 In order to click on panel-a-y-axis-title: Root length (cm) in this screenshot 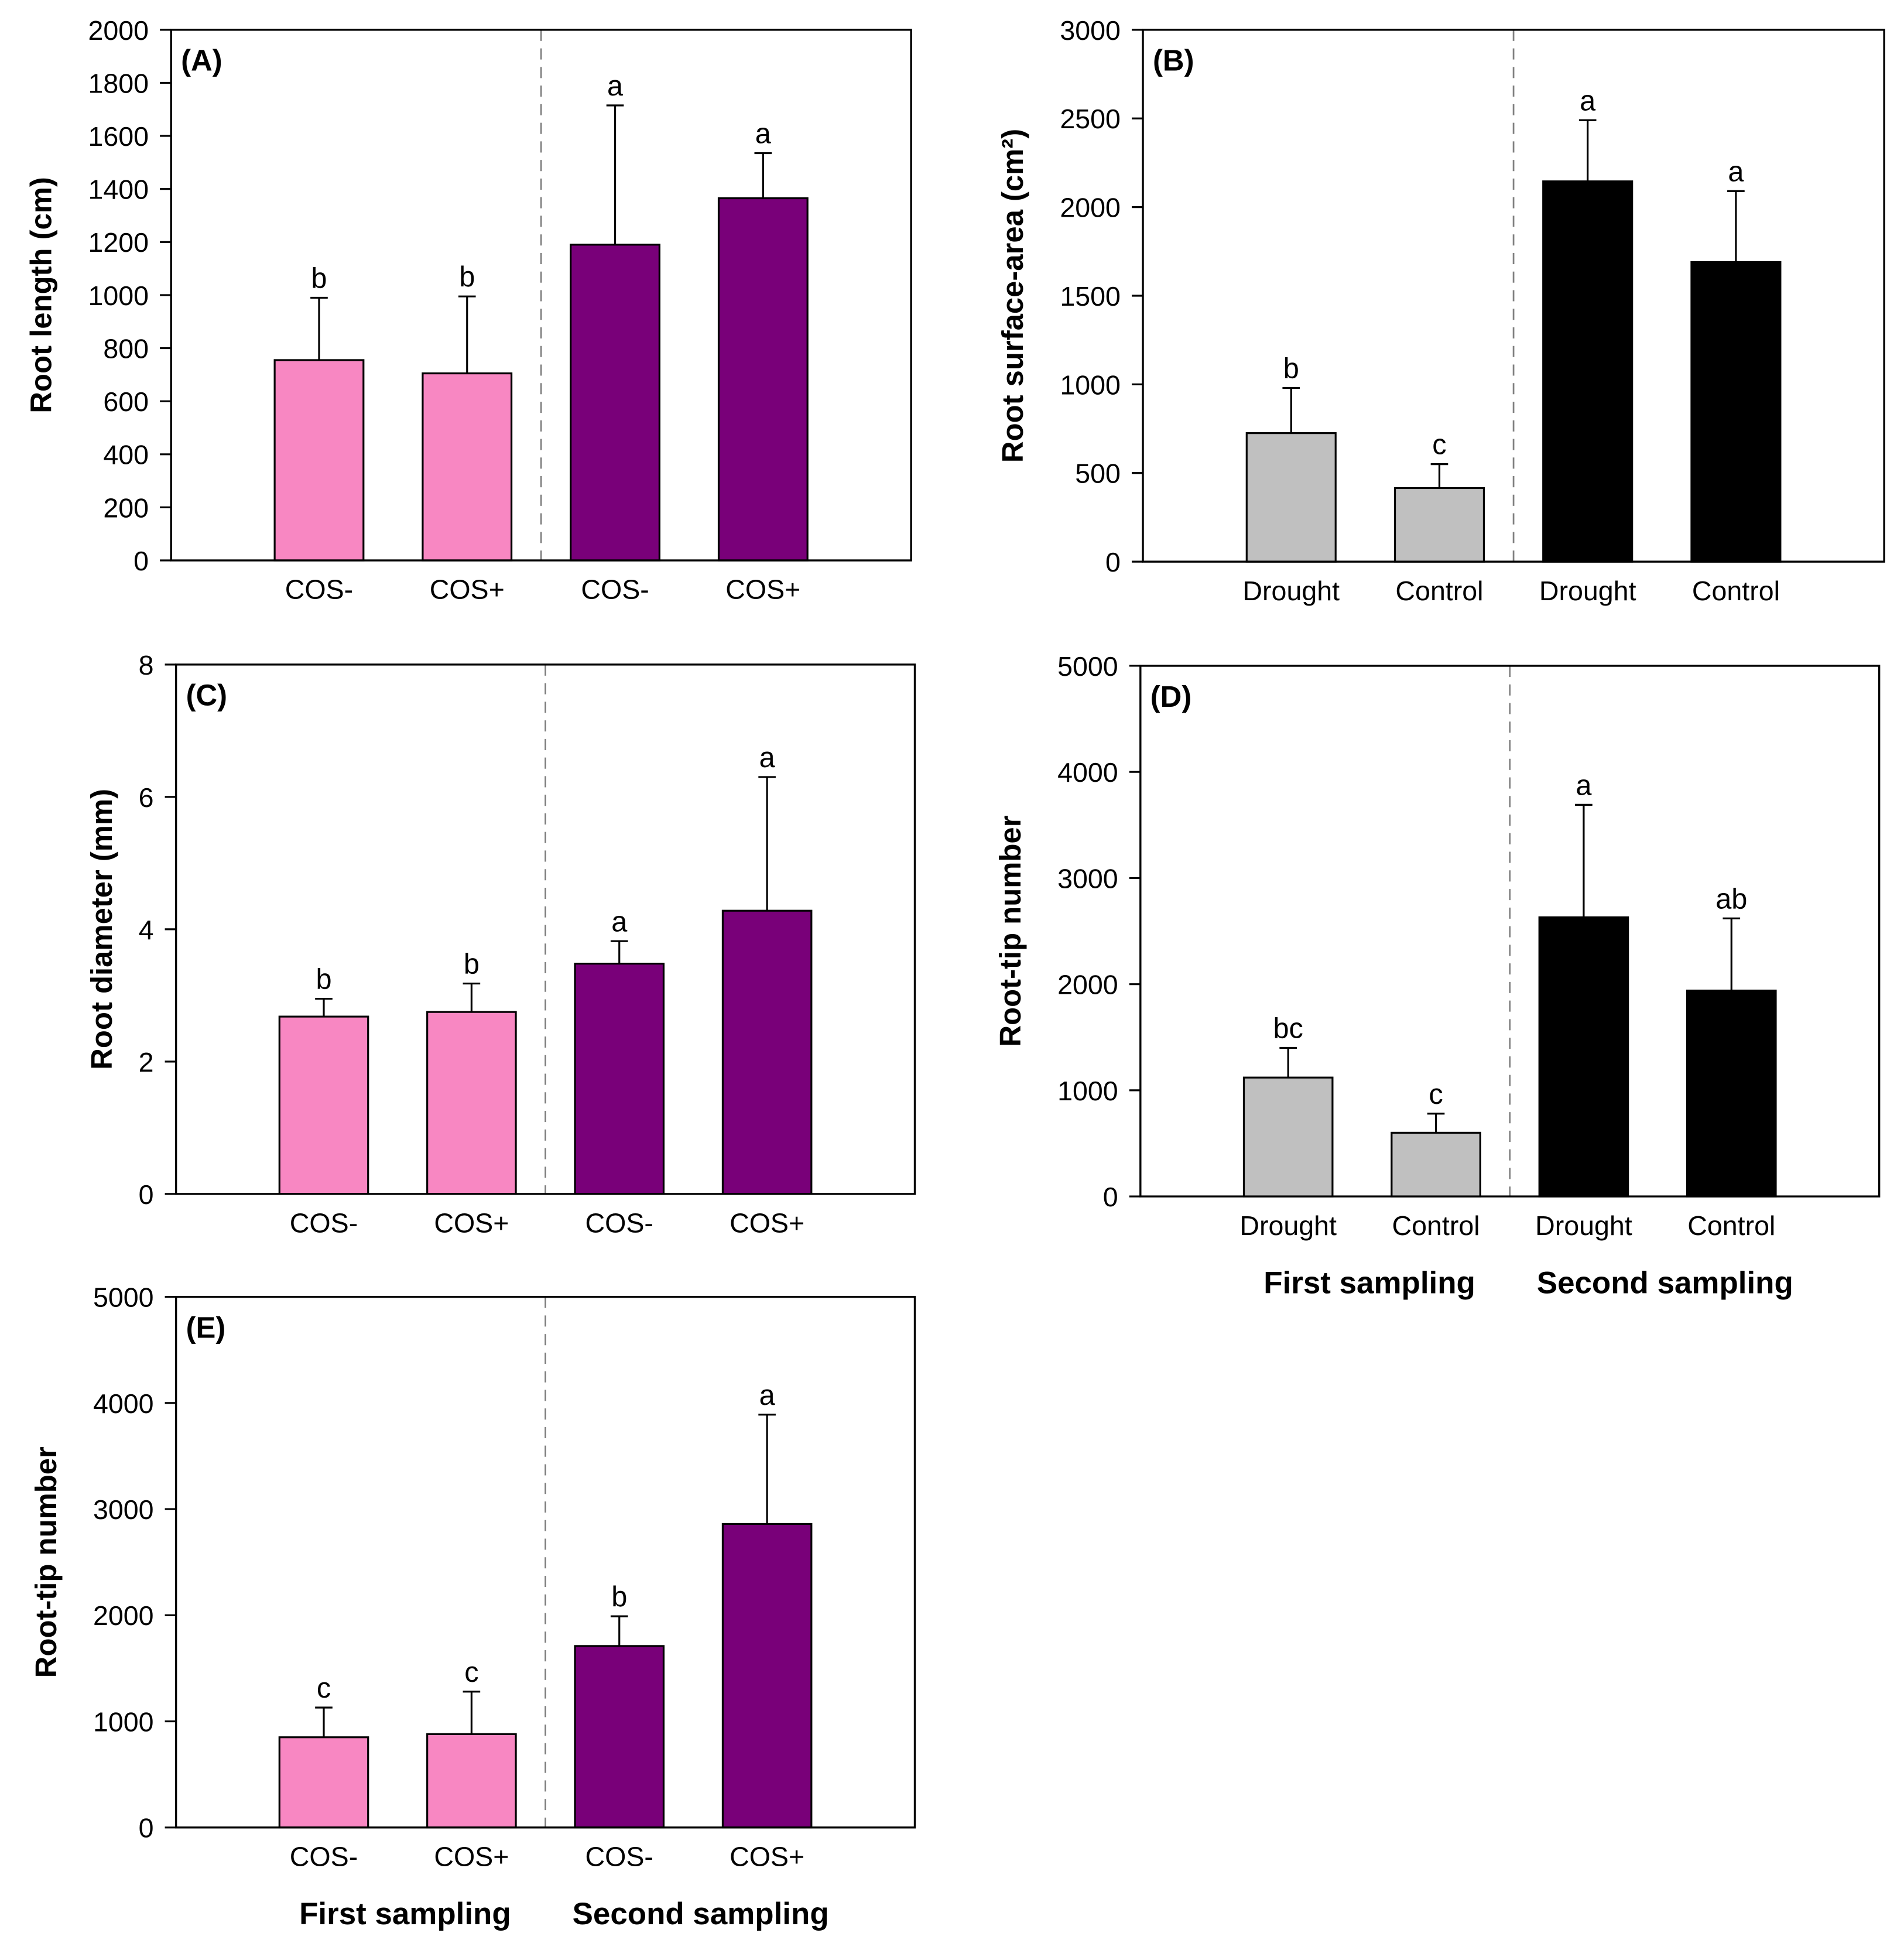, I will do `click(40, 295)`.